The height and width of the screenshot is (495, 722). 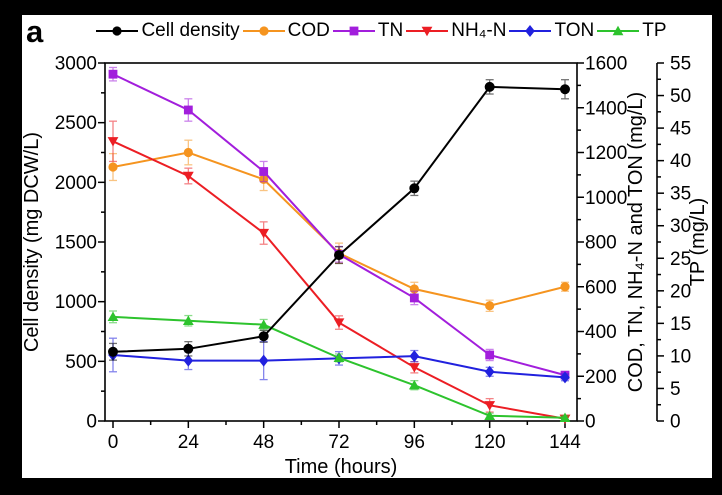 I want to click on right2-axis-tick-label: 45, so click(x=680, y=129).